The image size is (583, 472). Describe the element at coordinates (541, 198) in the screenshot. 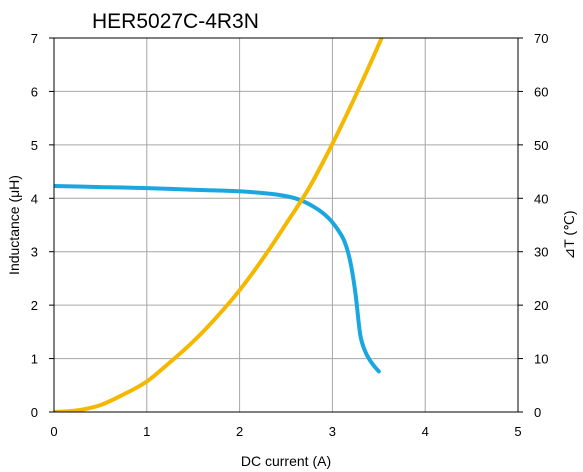

I see `y2-tick-label: 40` at that location.